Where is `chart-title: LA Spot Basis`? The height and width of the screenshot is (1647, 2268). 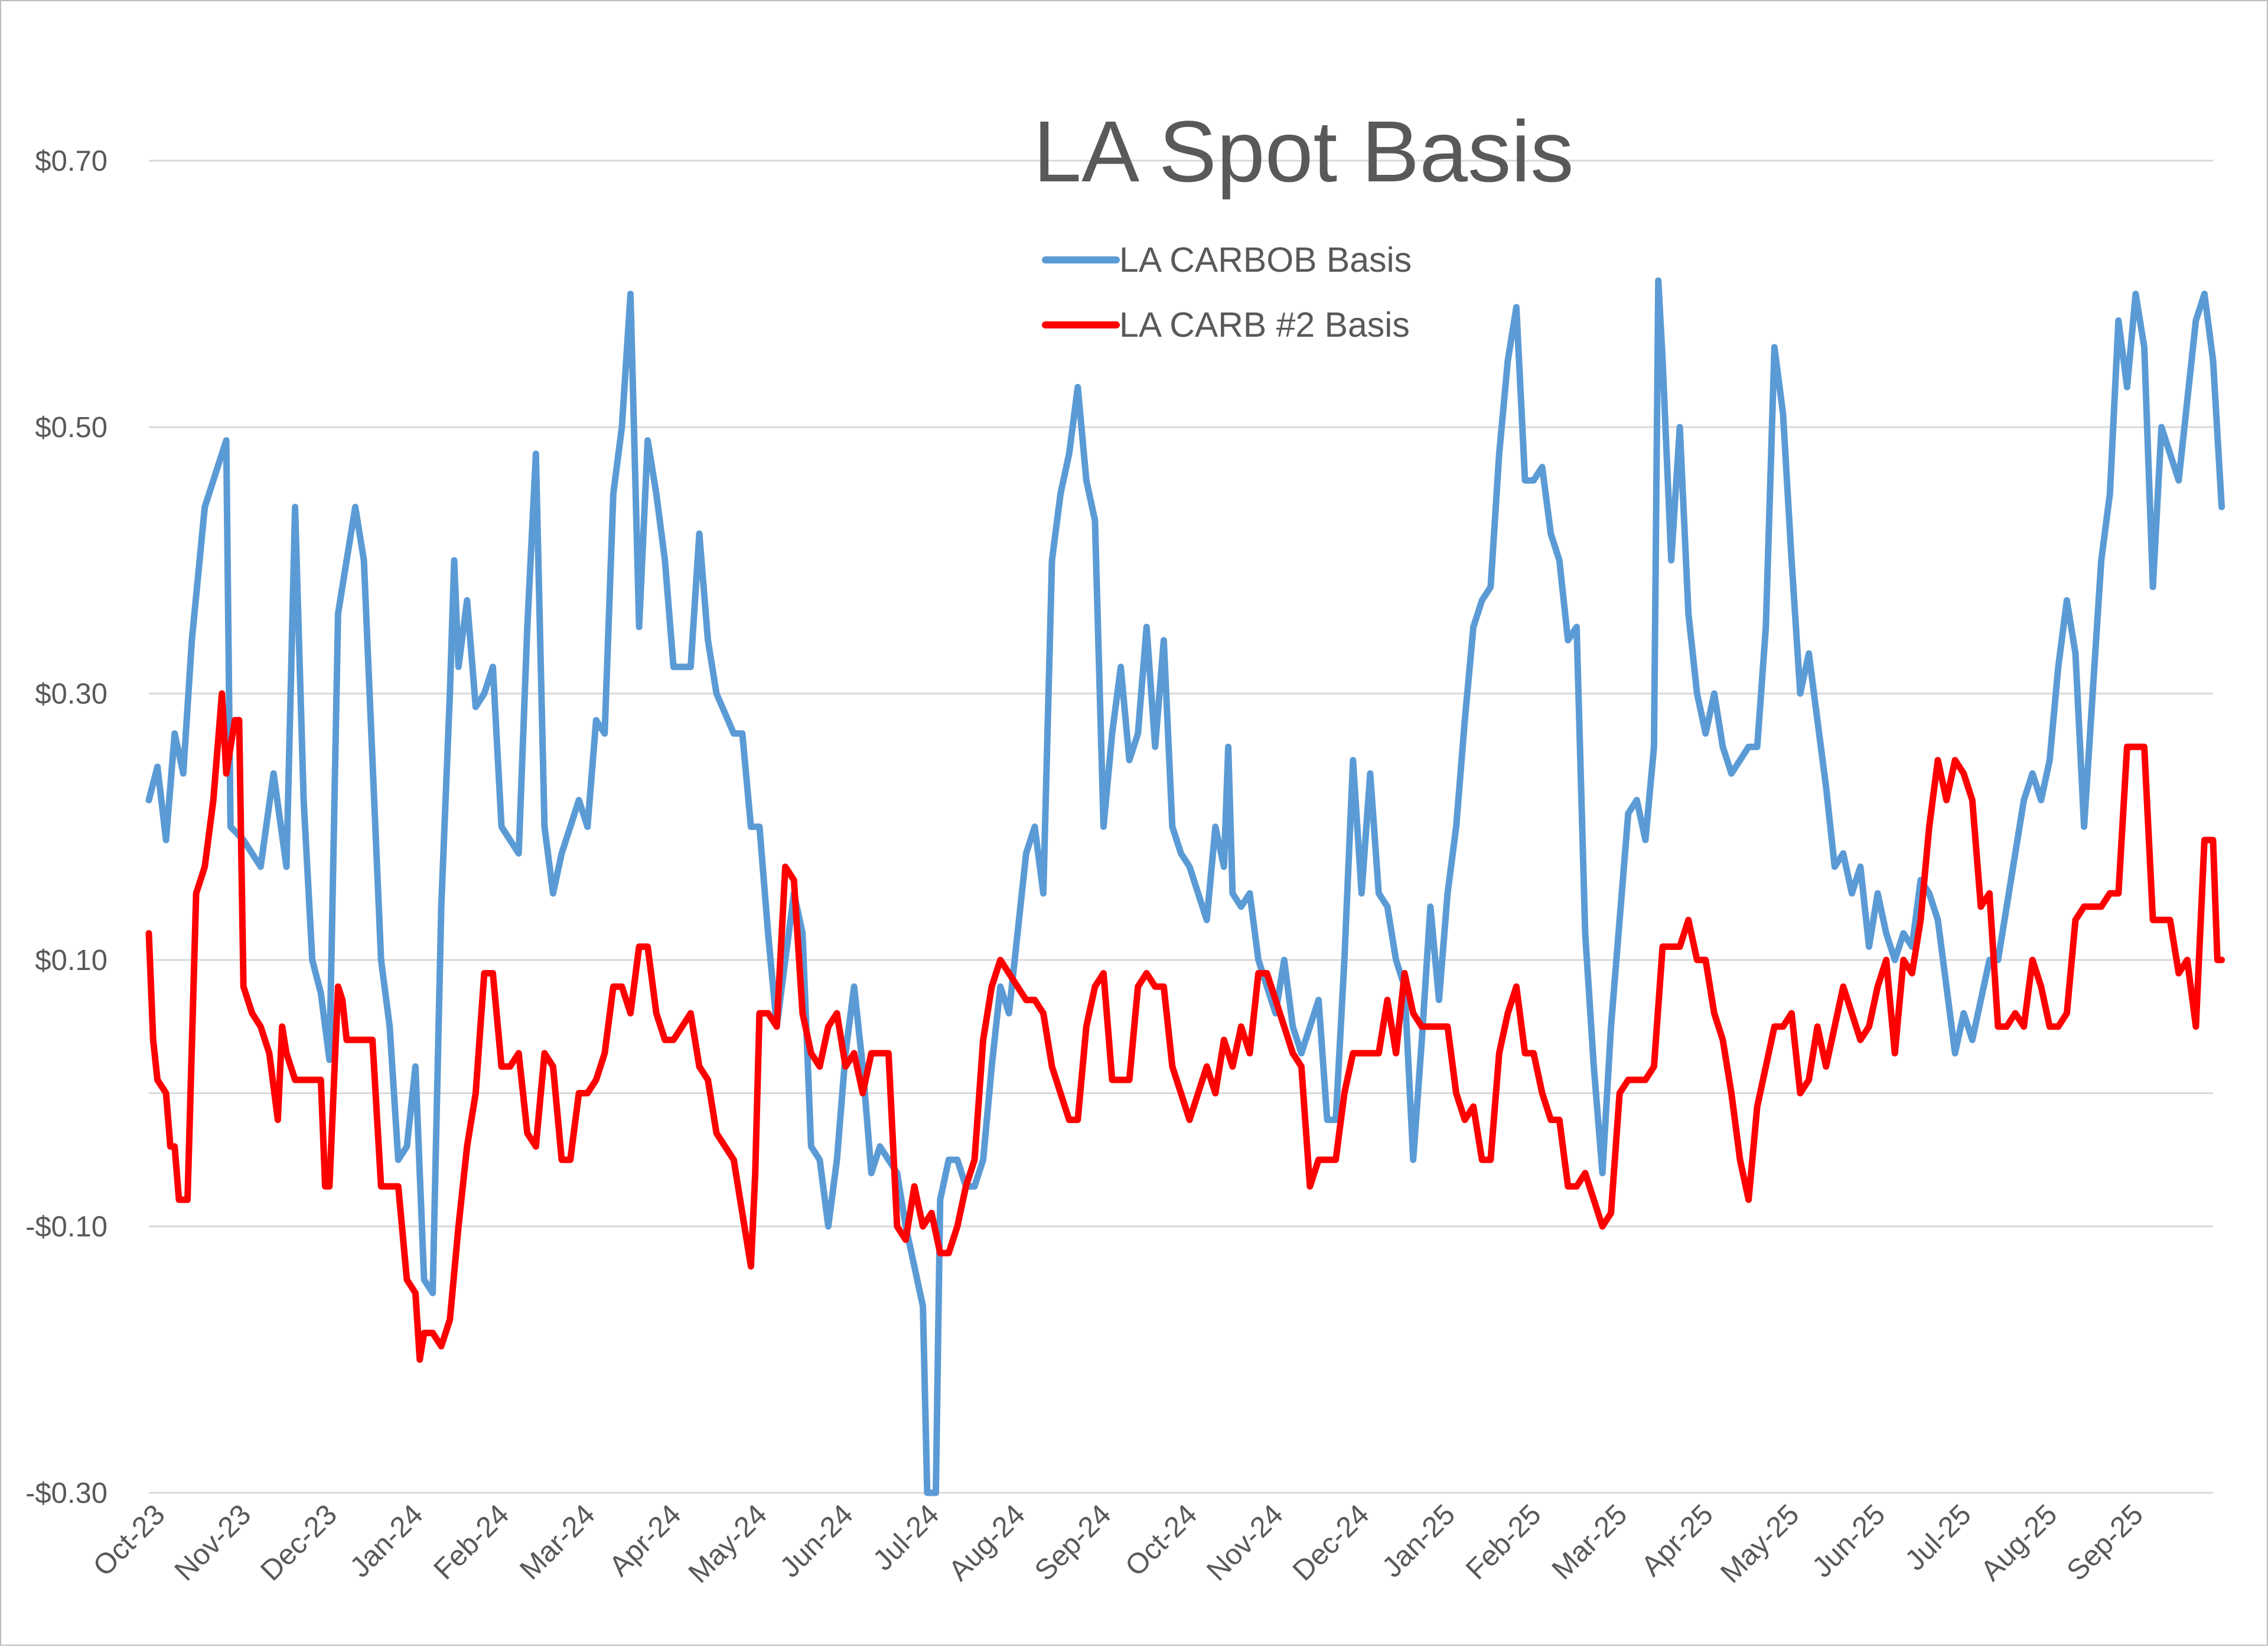
chart-title: LA Spot Basis is located at coordinates (1303, 151).